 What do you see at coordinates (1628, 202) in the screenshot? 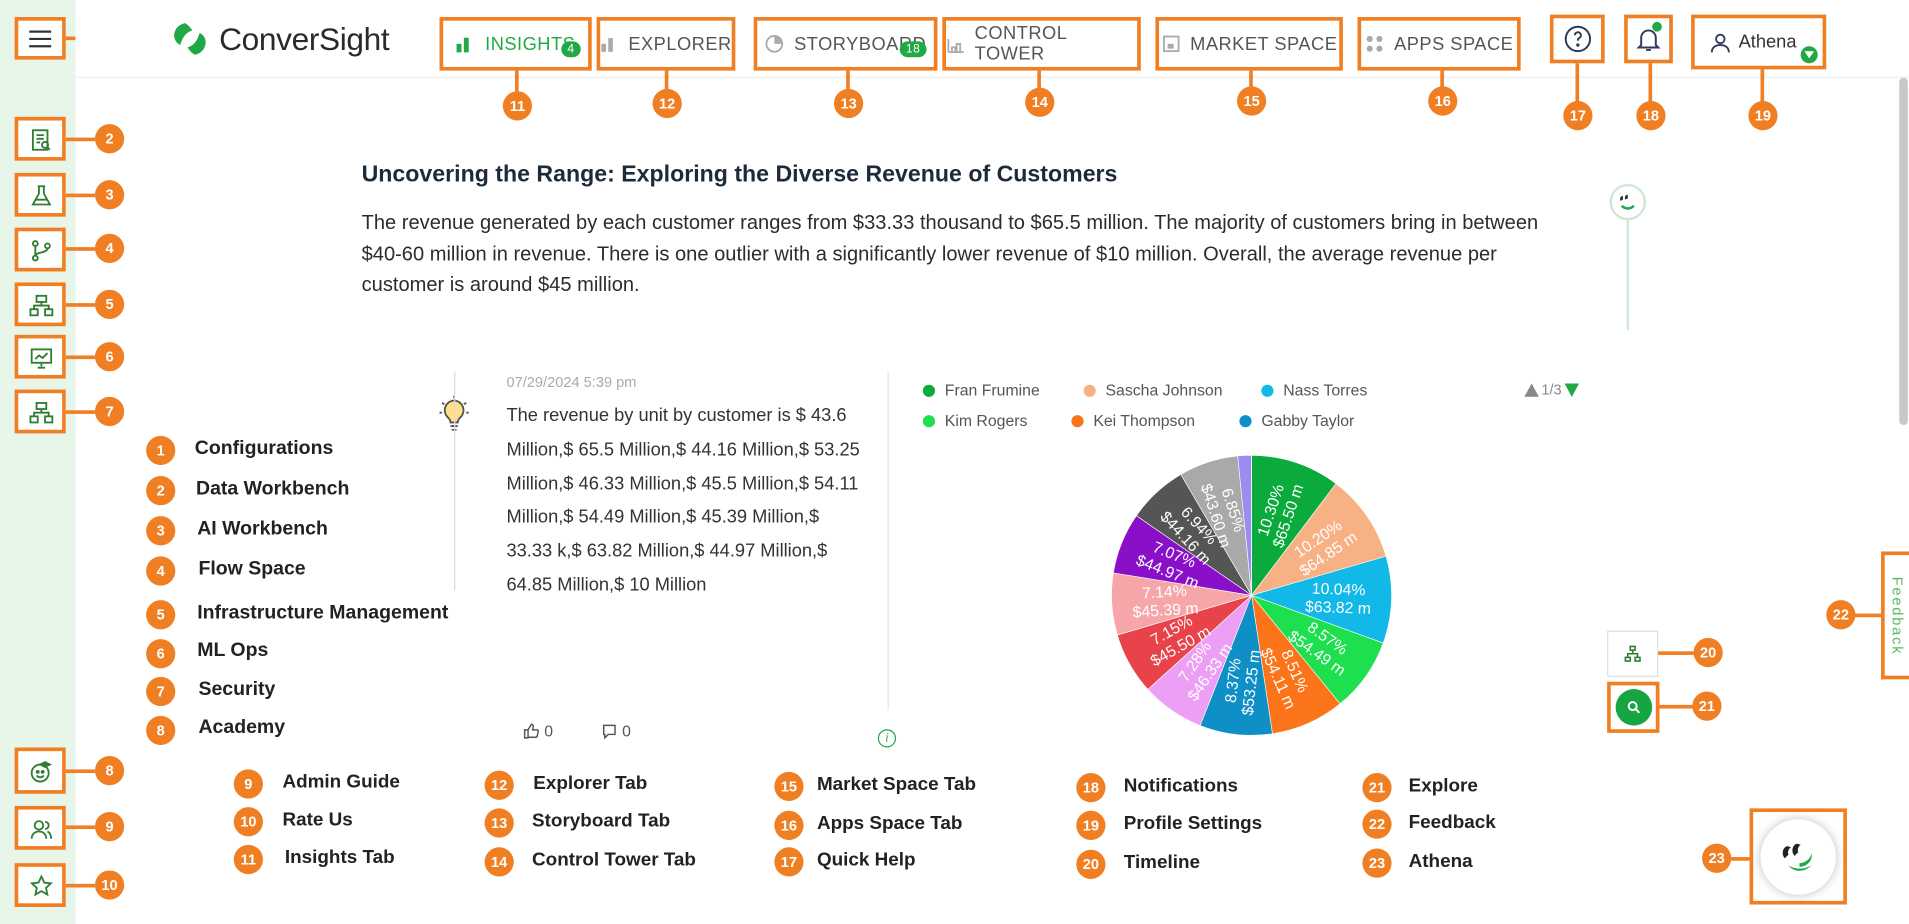
I see `timeline-marker-icon` at bounding box center [1628, 202].